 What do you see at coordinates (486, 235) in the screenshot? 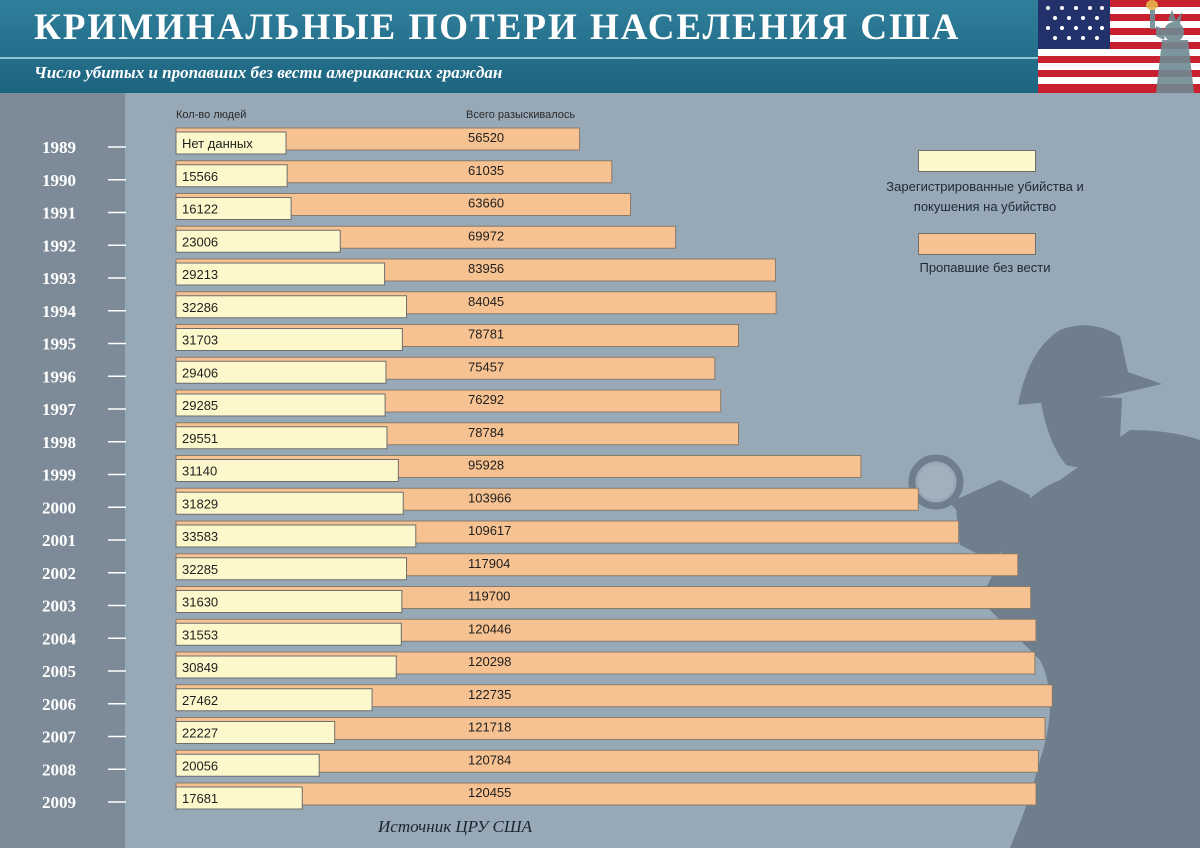
I see `bar-label-missing: 69972` at bounding box center [486, 235].